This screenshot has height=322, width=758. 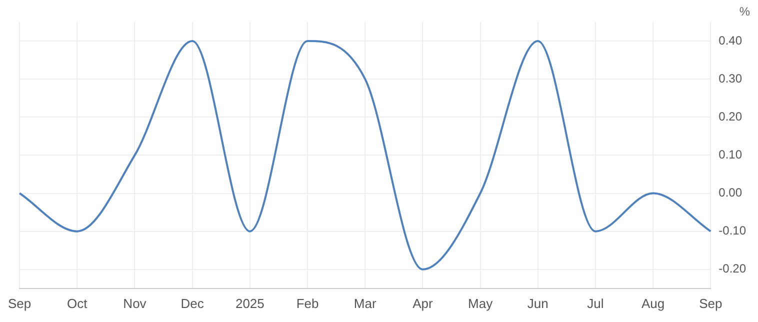 What do you see at coordinates (249, 303) in the screenshot?
I see `x-tick-label: 2025` at bounding box center [249, 303].